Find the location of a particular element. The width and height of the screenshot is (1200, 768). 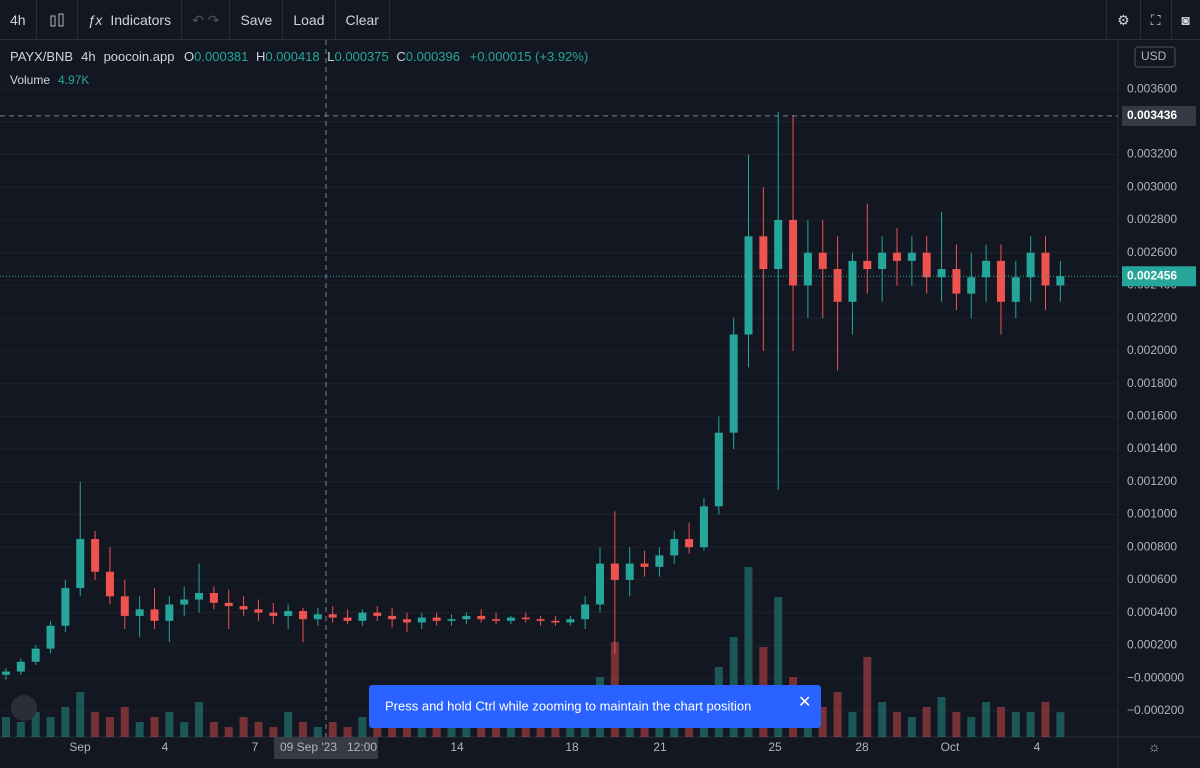

legend-o: 0.000381 is located at coordinates (221, 56).